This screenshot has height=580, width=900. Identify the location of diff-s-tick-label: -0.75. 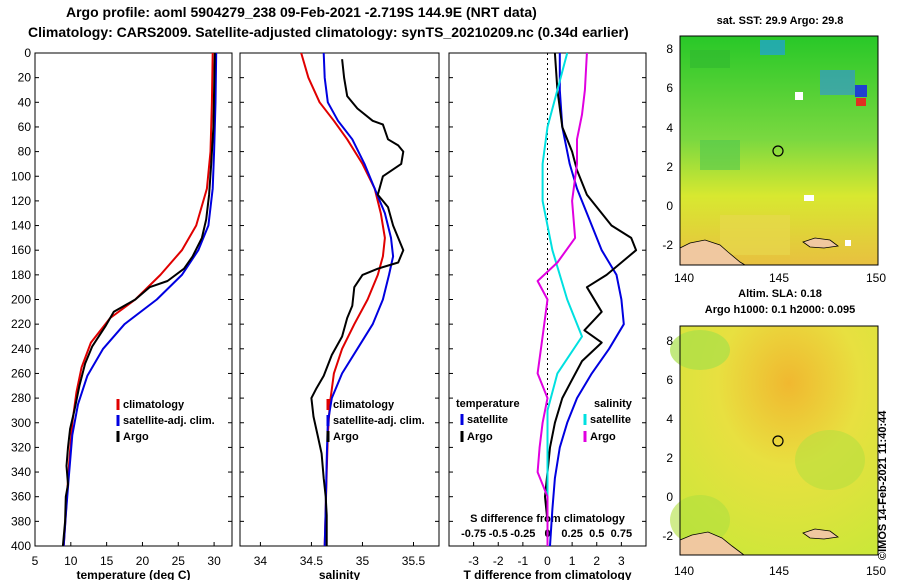
(473, 534).